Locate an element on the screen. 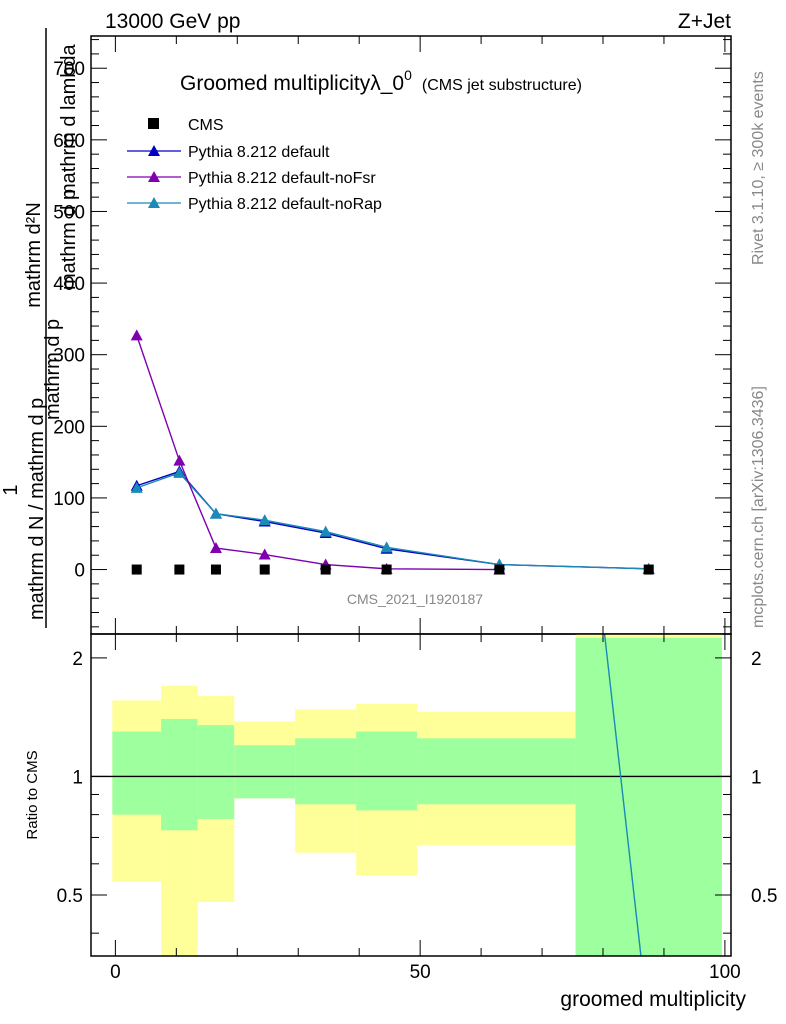 The height and width of the screenshot is (1024, 786). series-line-pythia-8-212-default-norap is located at coordinates (392, 521).